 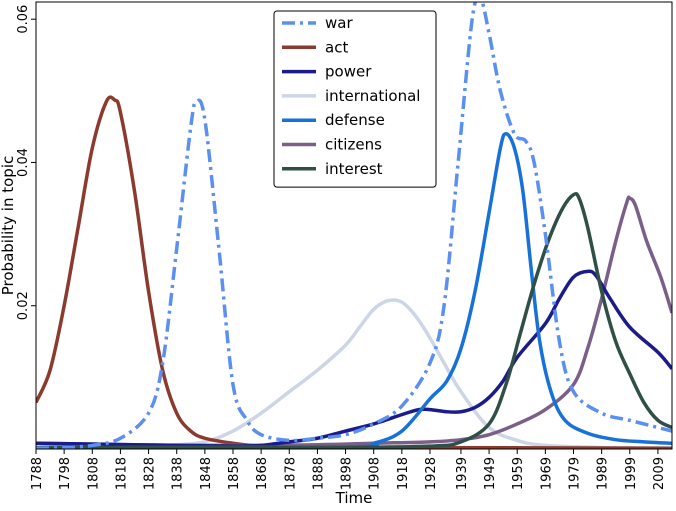 I want to click on legend-item-interest: interest, so click(x=332, y=169).